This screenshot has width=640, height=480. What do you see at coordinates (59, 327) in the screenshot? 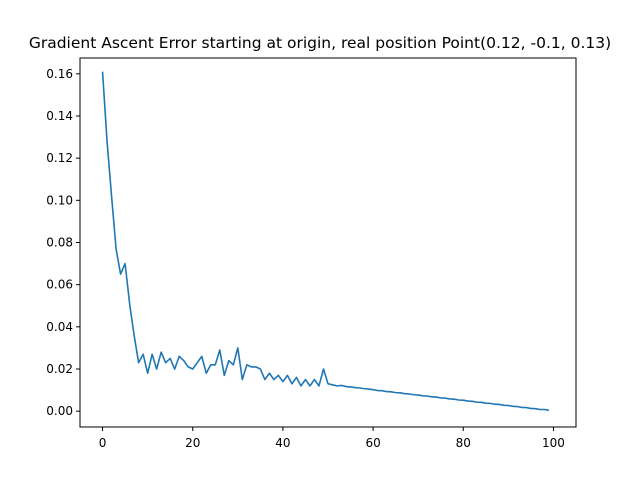
I see `y-tick-label: 0.04` at bounding box center [59, 327].